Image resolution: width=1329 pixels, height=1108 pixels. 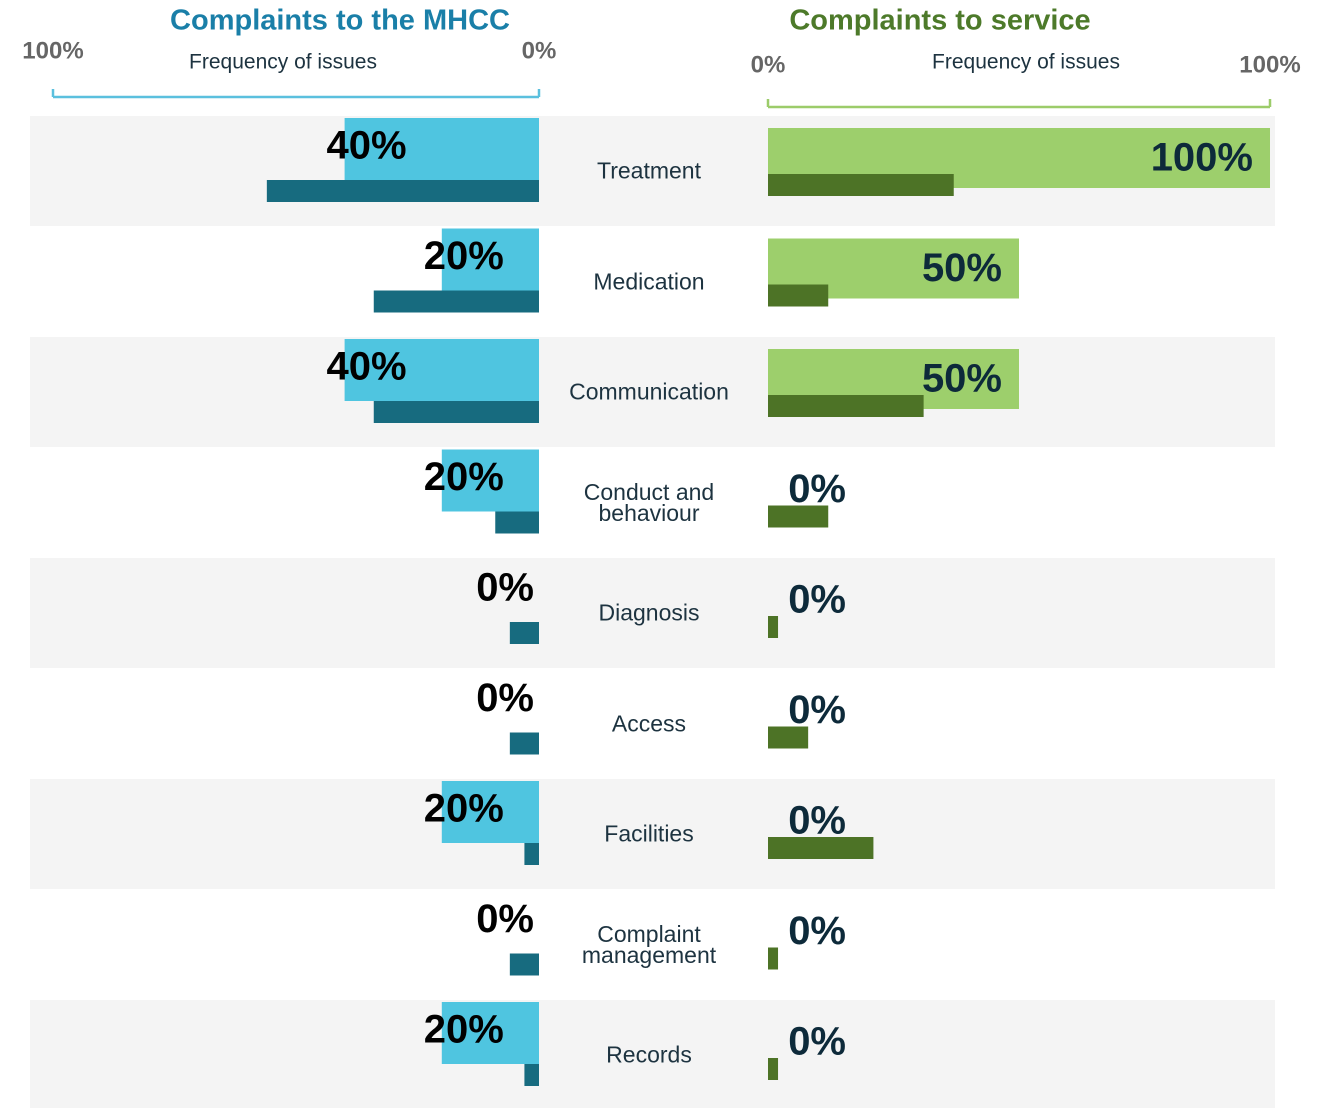 What do you see at coordinates (649, 612) in the screenshot?
I see `category-label: Diagnosis` at bounding box center [649, 612].